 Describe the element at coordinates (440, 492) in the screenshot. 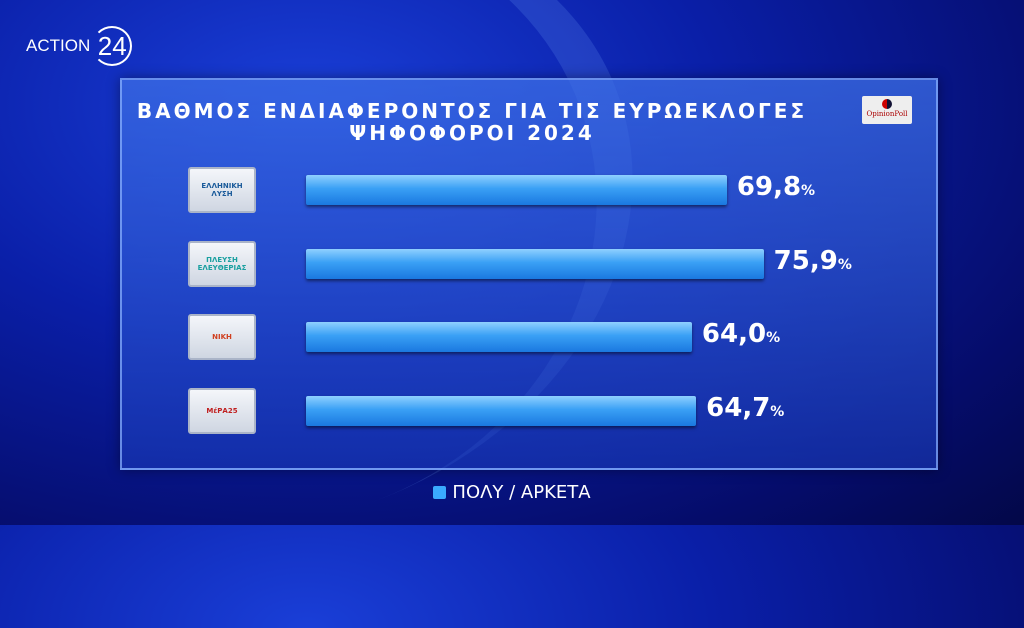

I see `legend-swatch` at that location.